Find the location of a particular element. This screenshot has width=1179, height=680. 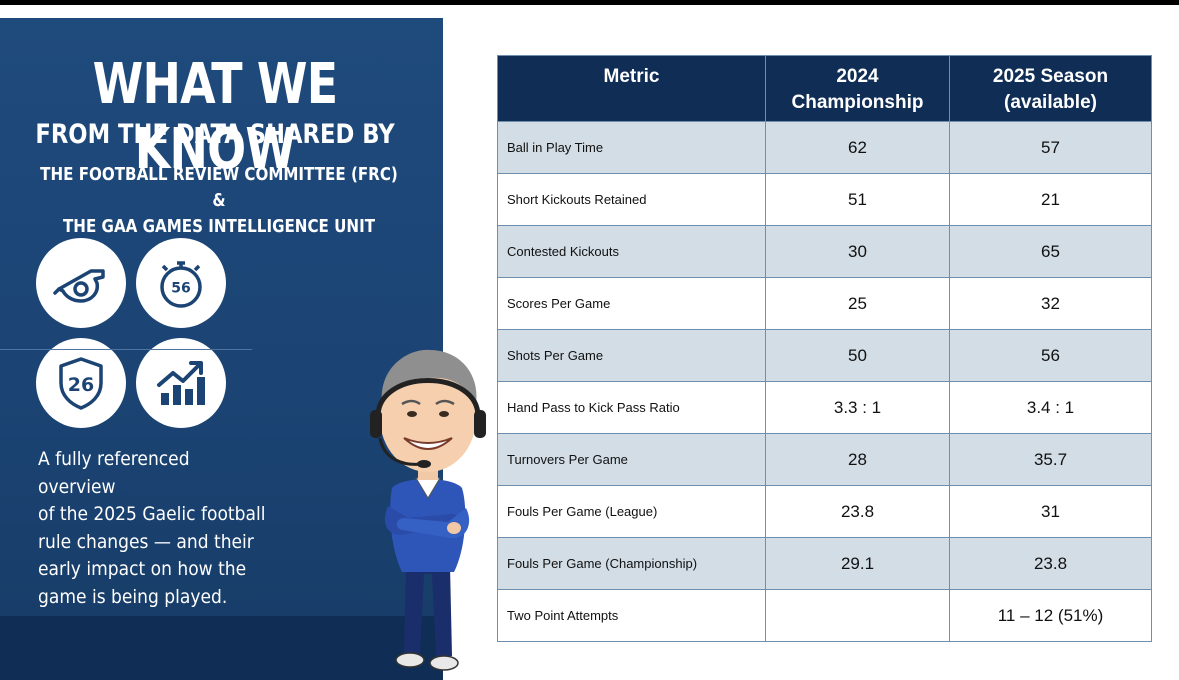

top-border is located at coordinates (589, 2).